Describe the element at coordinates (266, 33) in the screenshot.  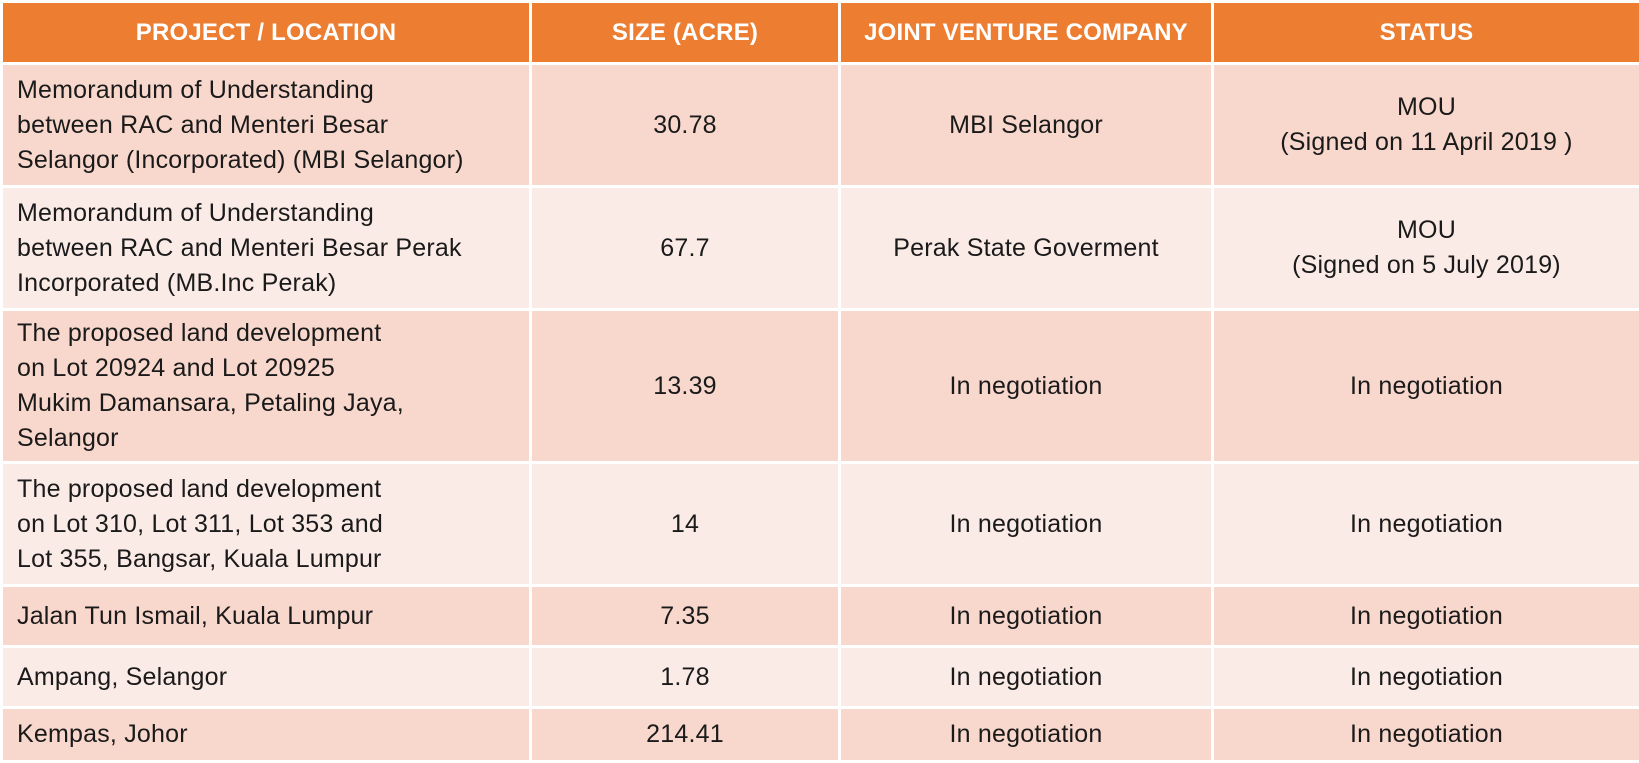
I see `header-project-location: PROJECT / LOCATION` at that location.